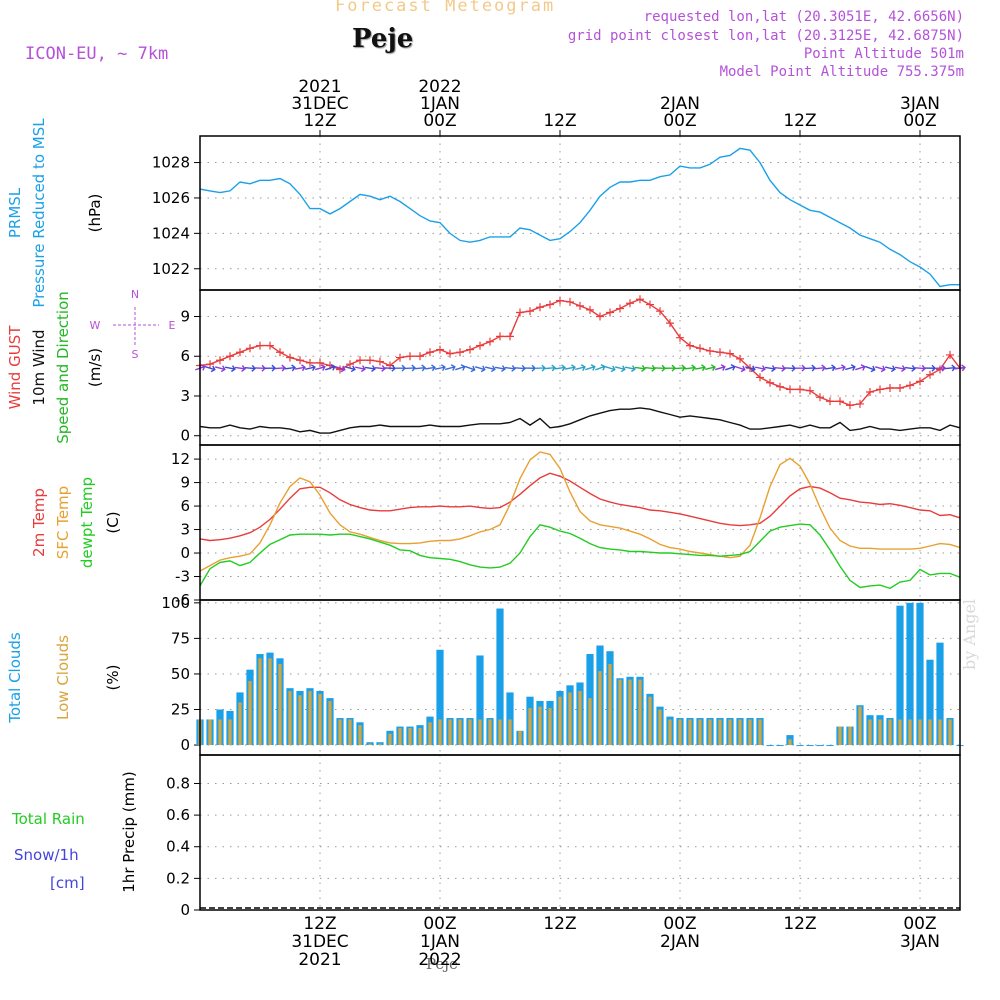  What do you see at coordinates (63, 677) in the screenshot?
I see `axis-label: Low Clouds` at bounding box center [63, 677].